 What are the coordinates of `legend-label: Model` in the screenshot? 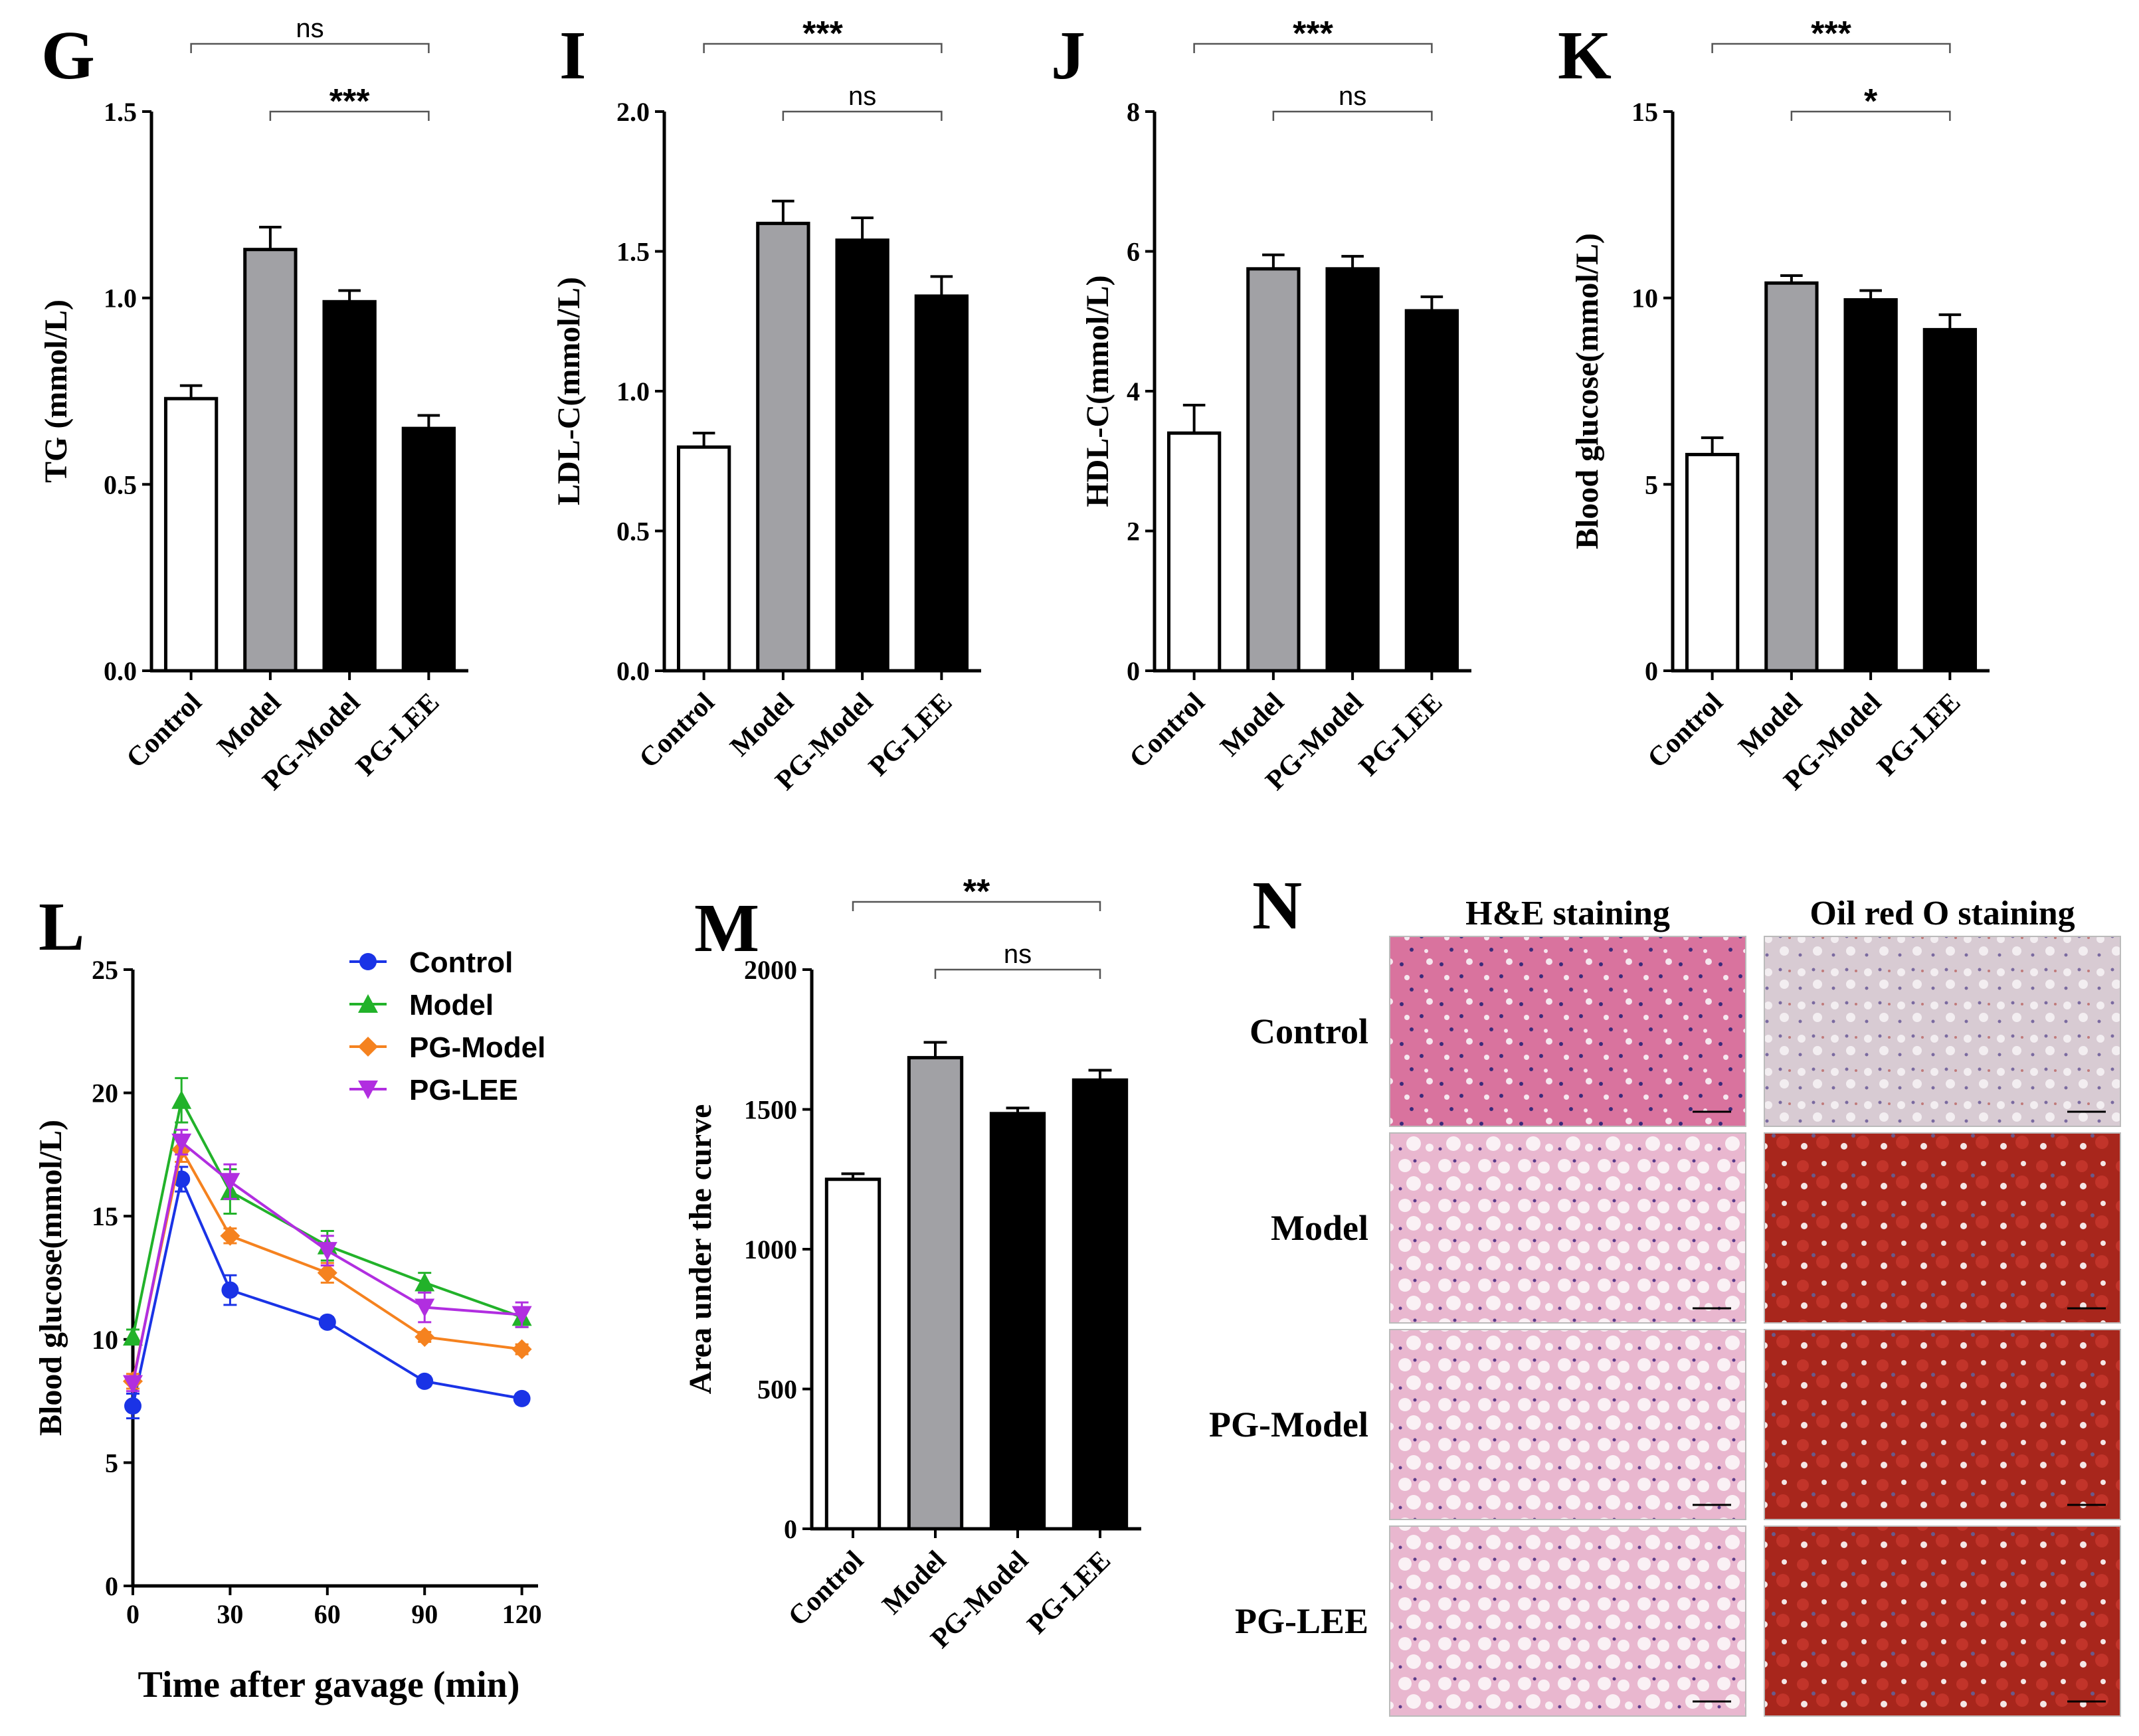 It's located at (451, 1005).